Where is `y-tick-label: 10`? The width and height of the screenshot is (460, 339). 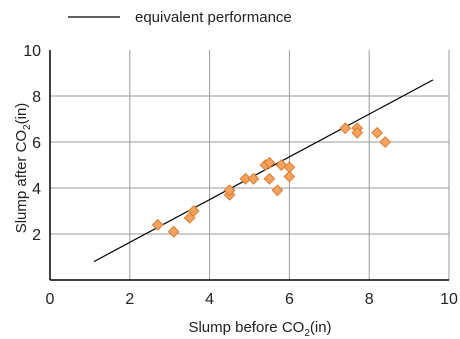
y-tick-label: 10 is located at coordinates (32, 51).